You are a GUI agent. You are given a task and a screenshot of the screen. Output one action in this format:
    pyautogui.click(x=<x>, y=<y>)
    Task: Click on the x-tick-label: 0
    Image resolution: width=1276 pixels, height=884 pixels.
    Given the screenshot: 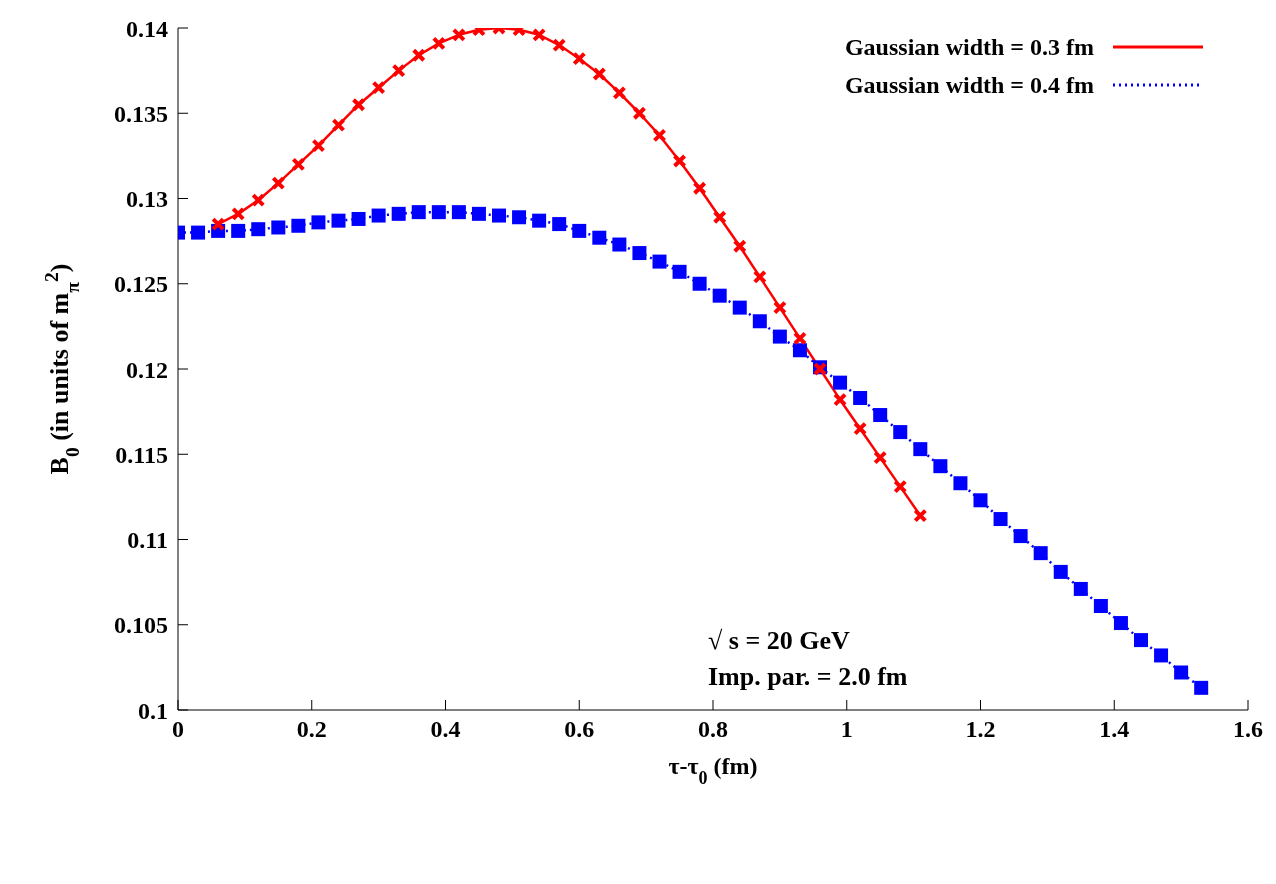 What is the action you would take?
    pyautogui.click(x=178, y=729)
    